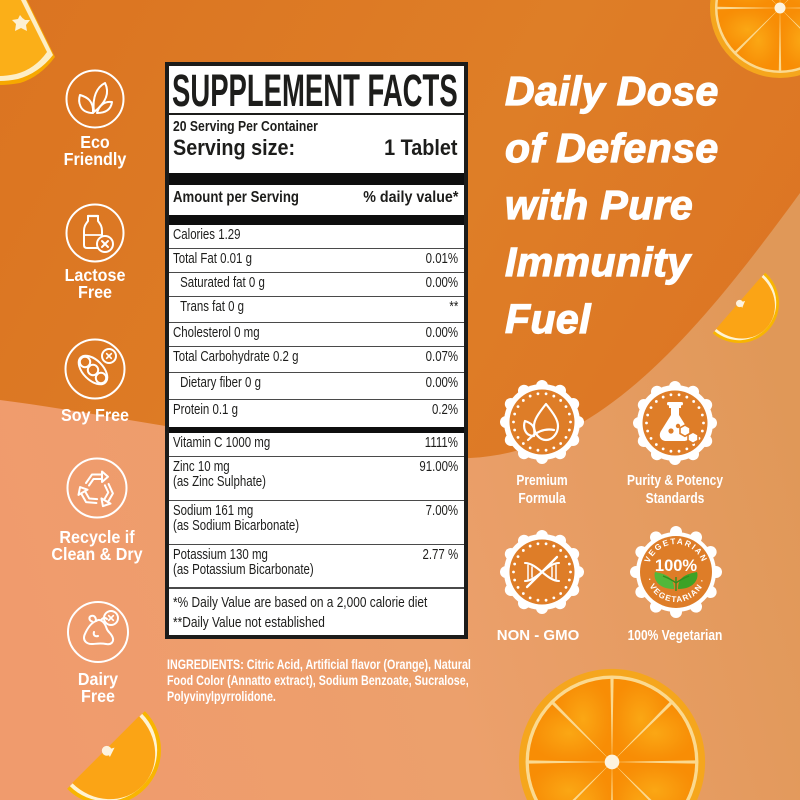 The width and height of the screenshot is (800, 800). Describe the element at coordinates (676, 566) in the screenshot. I see `svg-text: 100%` at that location.